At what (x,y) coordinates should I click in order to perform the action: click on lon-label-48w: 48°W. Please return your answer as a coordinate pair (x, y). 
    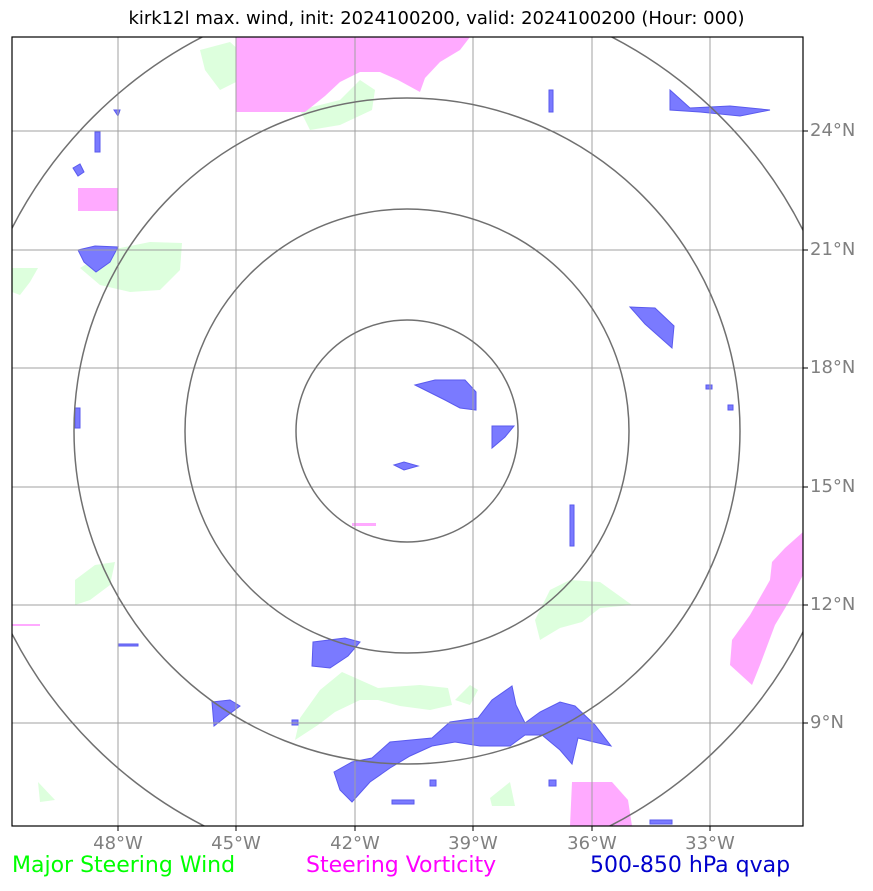
    Looking at the image, I should click on (118, 843).